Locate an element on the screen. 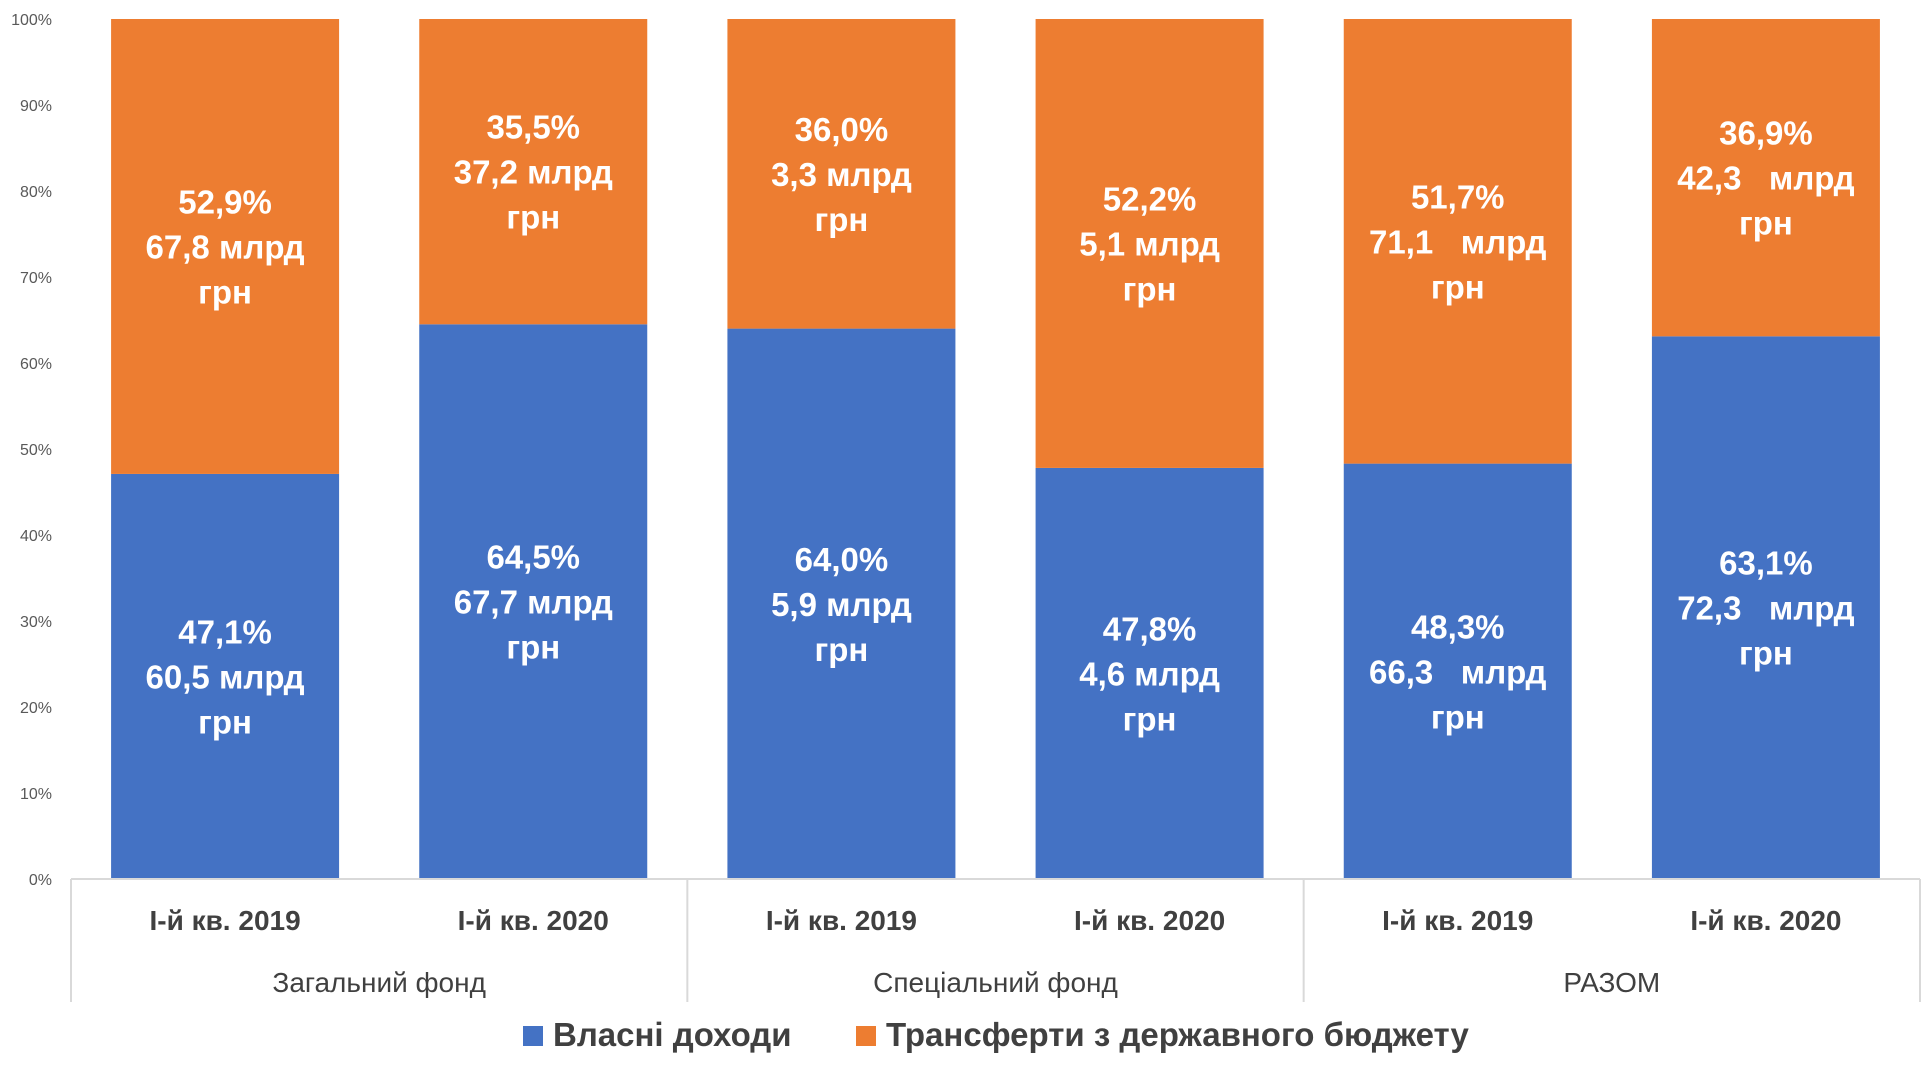 This screenshot has width=1928, height=1069. x-group-label: Спеціальний фонд is located at coordinates (995, 982).